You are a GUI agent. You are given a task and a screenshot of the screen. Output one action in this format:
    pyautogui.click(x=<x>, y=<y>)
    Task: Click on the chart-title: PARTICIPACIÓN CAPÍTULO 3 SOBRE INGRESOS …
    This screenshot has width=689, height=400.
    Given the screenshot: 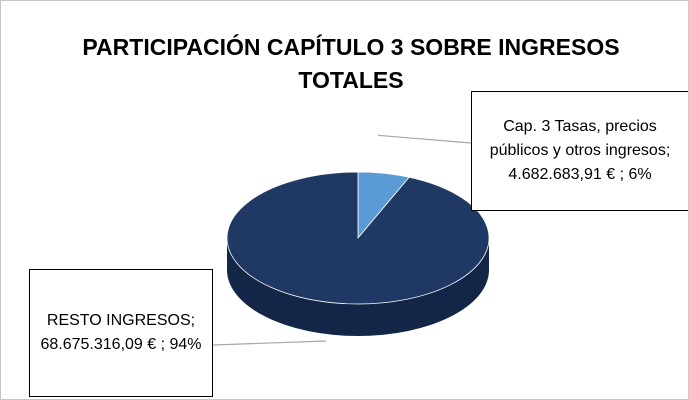 What is the action you would take?
    pyautogui.click(x=351, y=63)
    